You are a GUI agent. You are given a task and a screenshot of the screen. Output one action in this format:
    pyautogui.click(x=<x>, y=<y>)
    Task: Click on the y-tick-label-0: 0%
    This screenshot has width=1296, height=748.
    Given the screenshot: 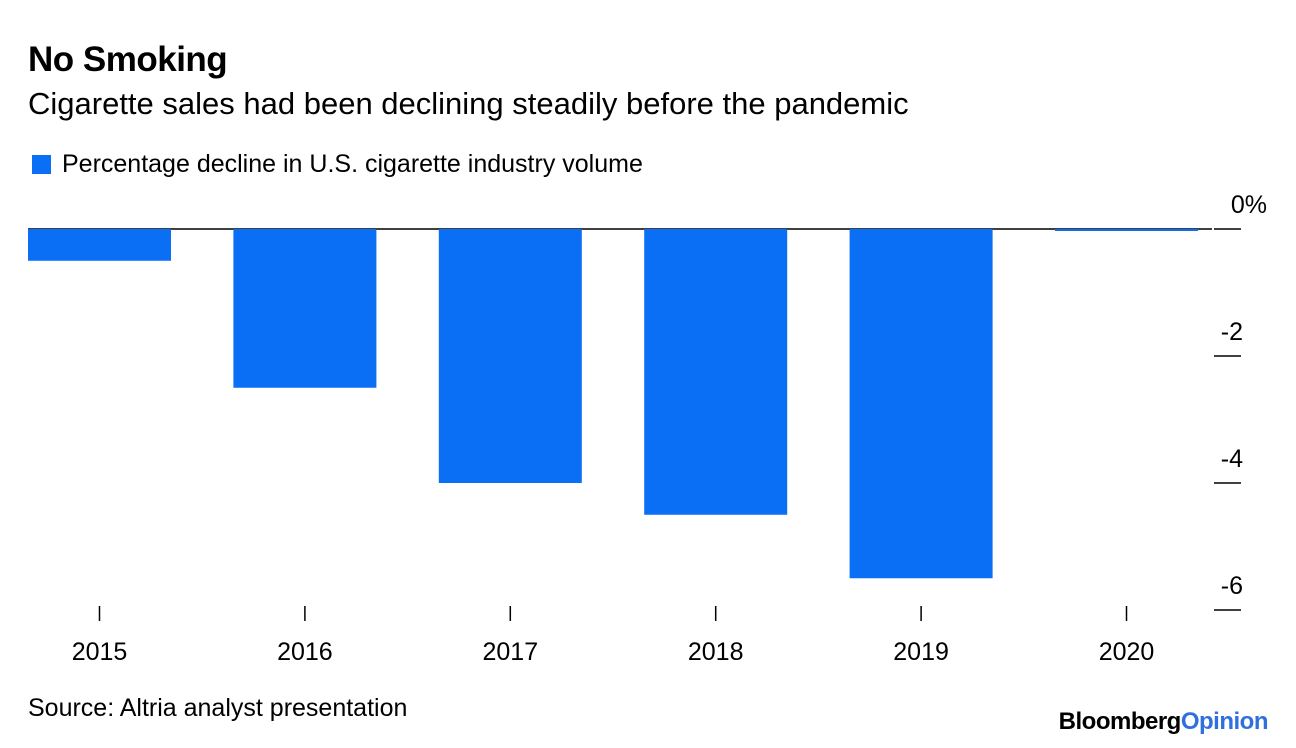 What is the action you would take?
    pyautogui.click(x=1249, y=205)
    